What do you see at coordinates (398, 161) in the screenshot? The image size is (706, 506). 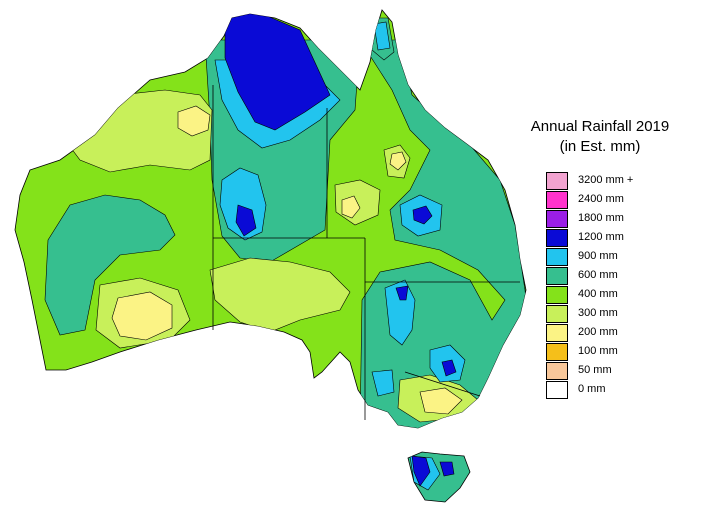 I see `zone-200-qld2` at bounding box center [398, 161].